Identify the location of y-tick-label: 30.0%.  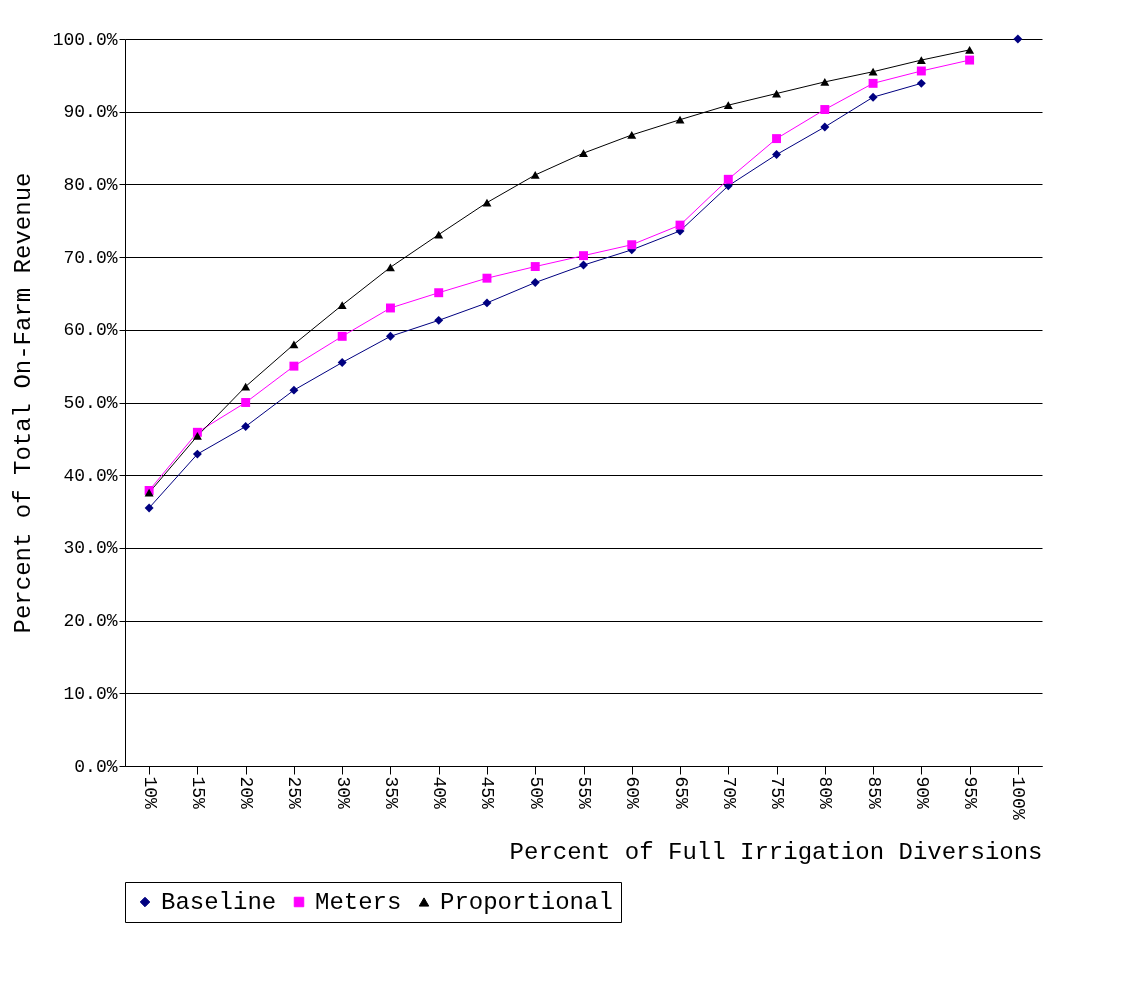
(90, 548).